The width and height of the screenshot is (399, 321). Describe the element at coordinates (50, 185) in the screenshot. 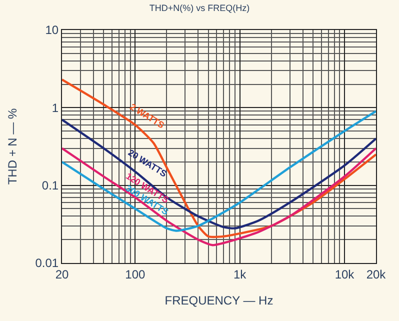

I see `y-tick-label: 0.1` at that location.